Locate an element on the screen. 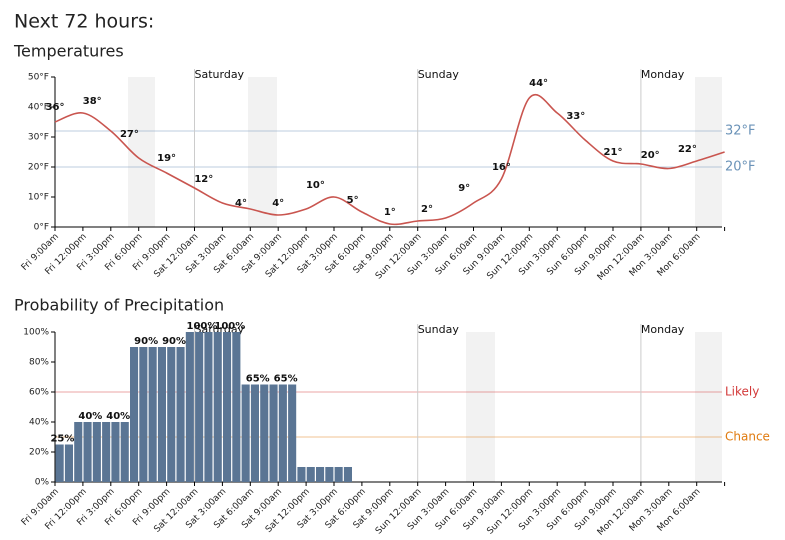  y-tick-label: 50°F is located at coordinates (38, 78).